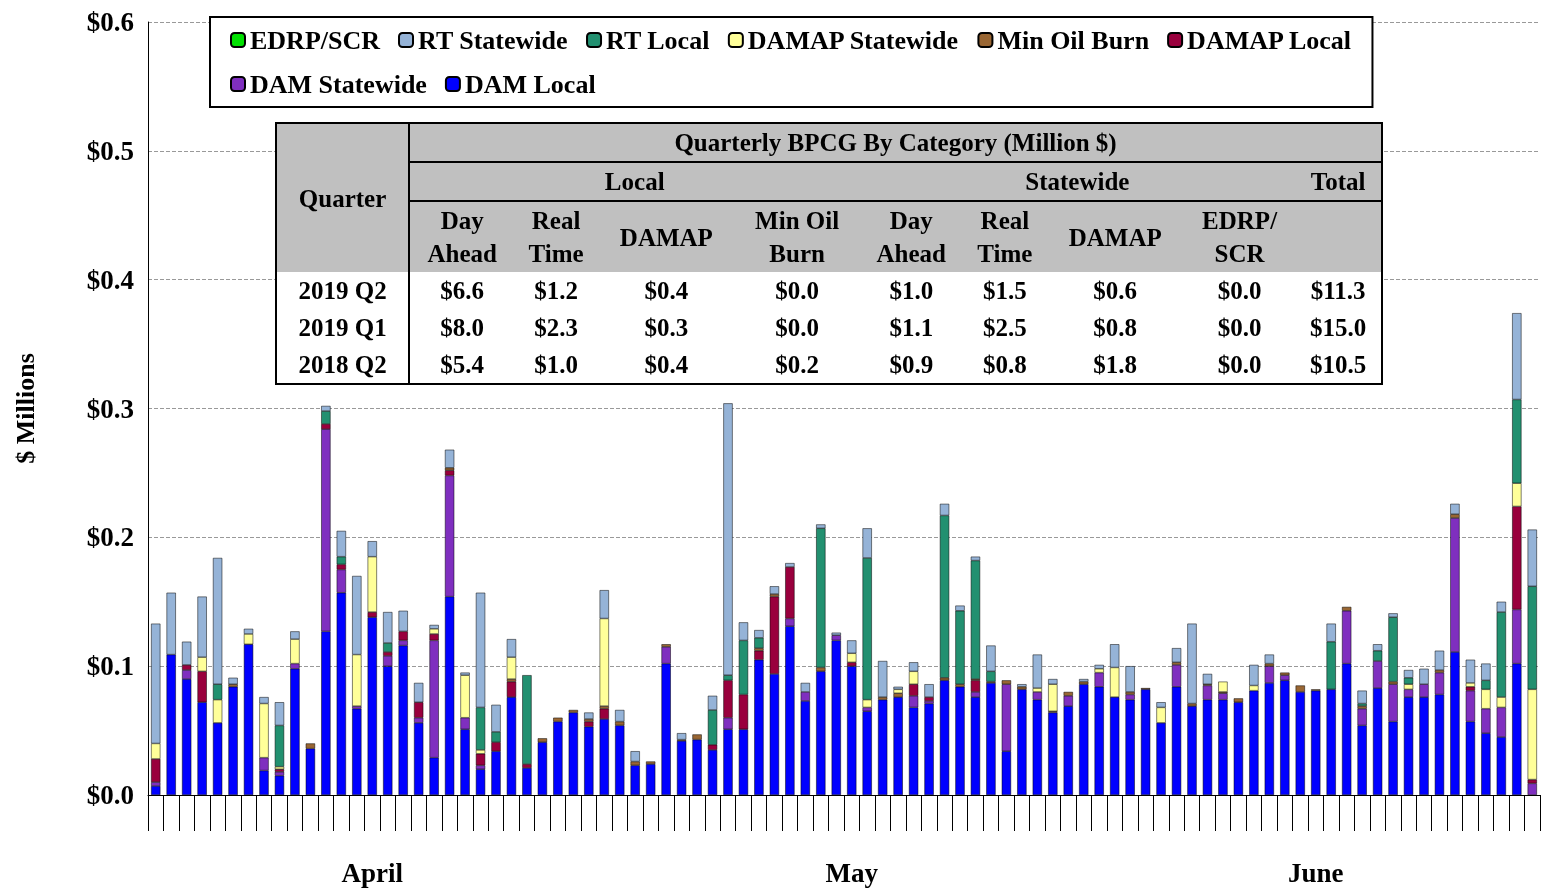 This screenshot has width=1547, height=891. I want to click on annotation: $1.8, so click(1115, 365).